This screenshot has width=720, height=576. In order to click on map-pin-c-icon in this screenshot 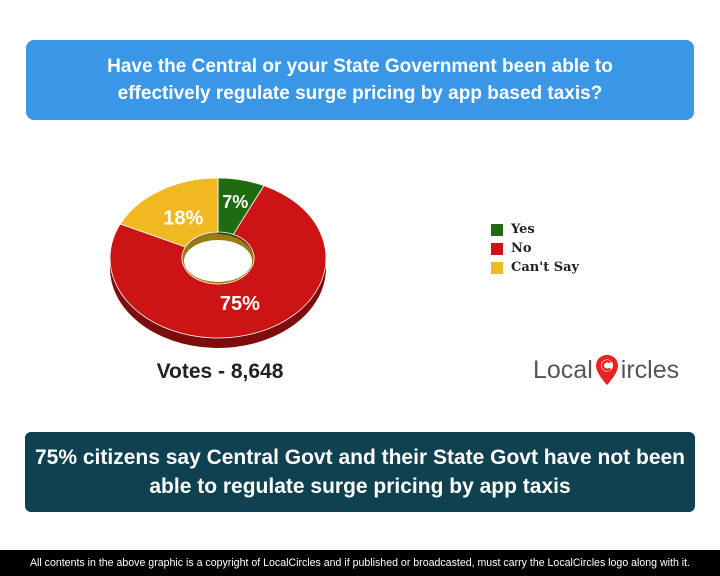, I will do `click(606, 370)`.